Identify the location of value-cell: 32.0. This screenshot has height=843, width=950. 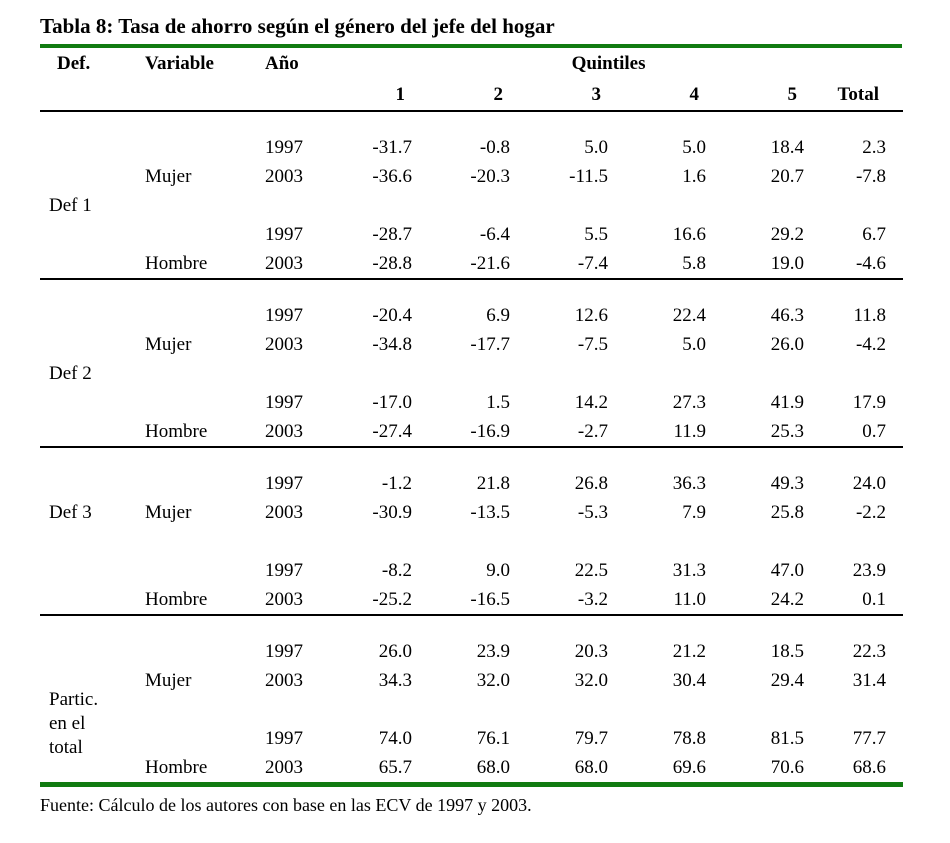
(493, 680).